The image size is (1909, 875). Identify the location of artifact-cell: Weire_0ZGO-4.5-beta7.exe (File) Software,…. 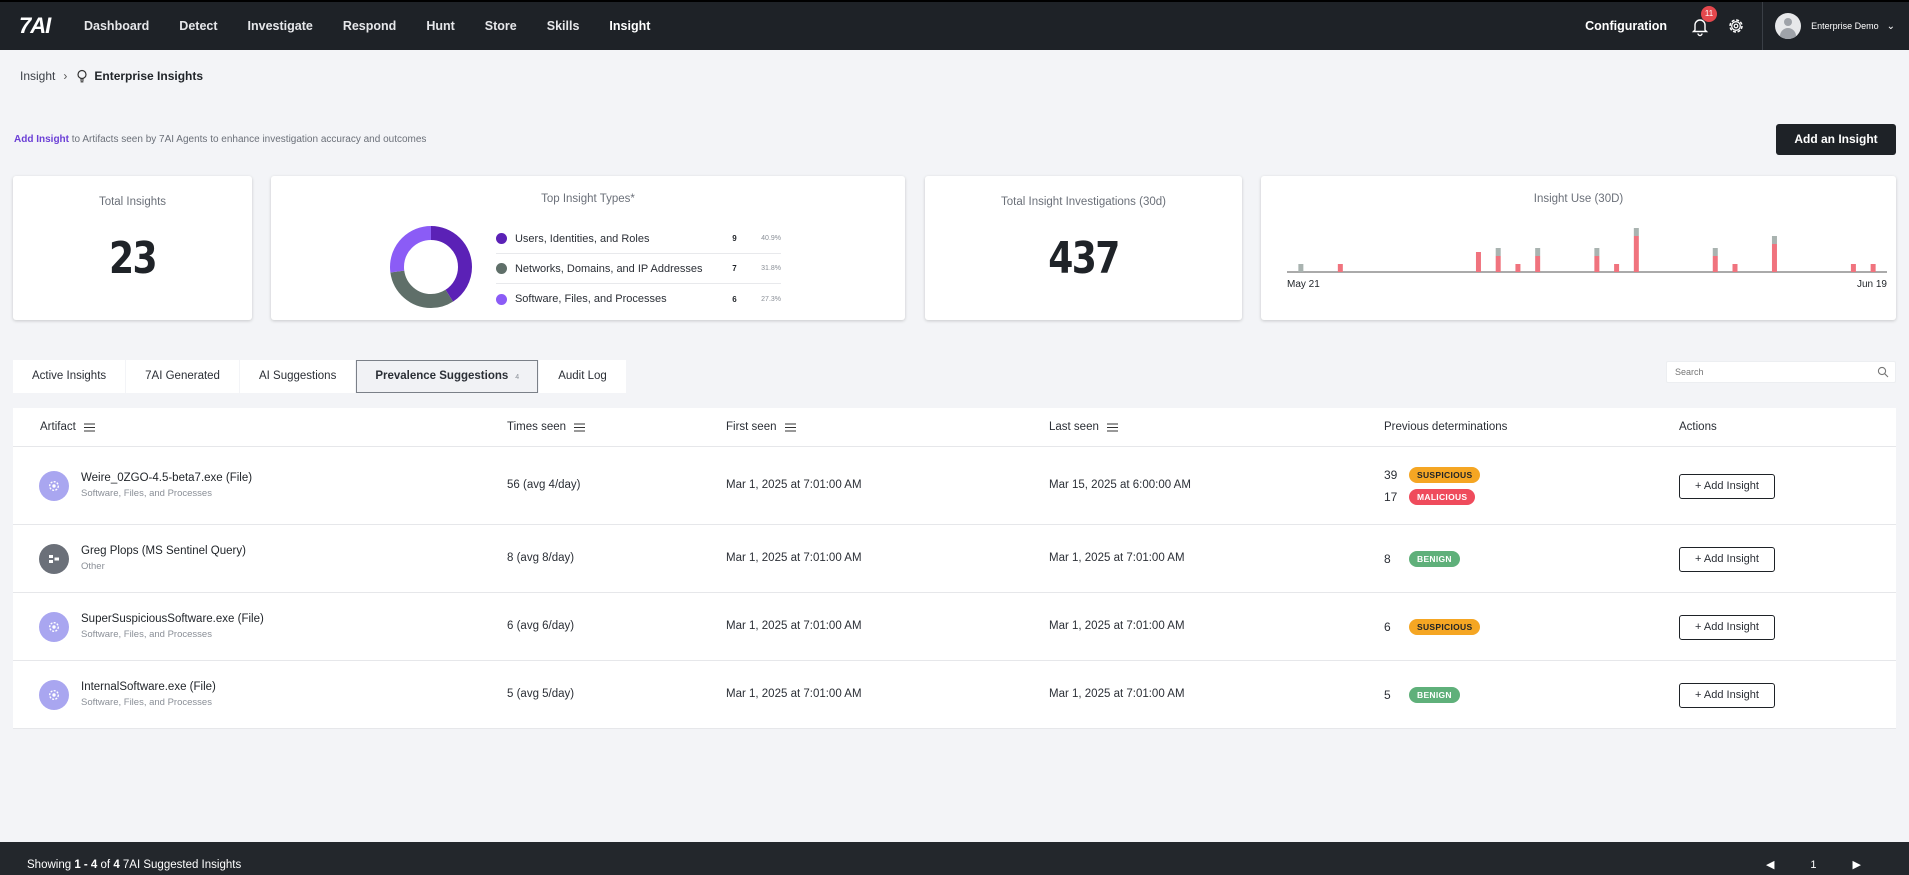
(166, 485).